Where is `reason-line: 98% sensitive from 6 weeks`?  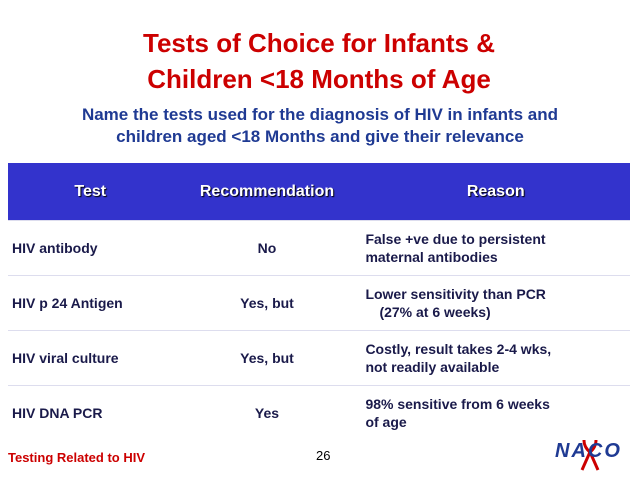
reason-line: 98% sensitive from 6 weeks is located at coordinates (457, 404).